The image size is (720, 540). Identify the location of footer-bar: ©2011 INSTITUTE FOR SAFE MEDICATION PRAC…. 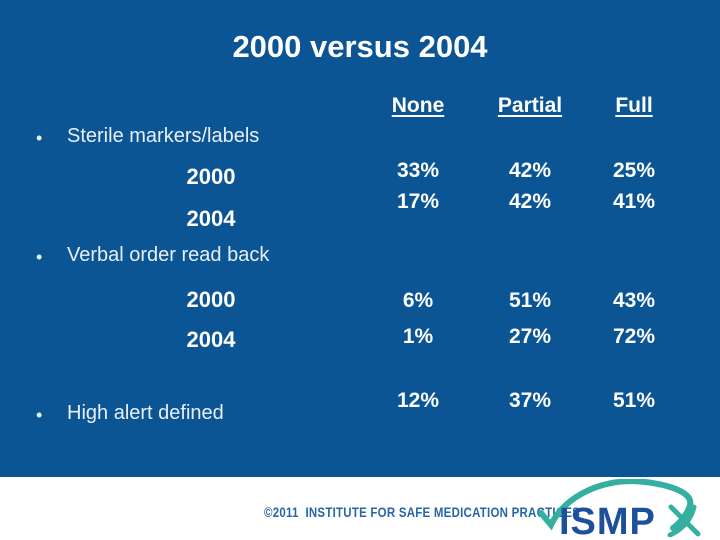
(360, 508).